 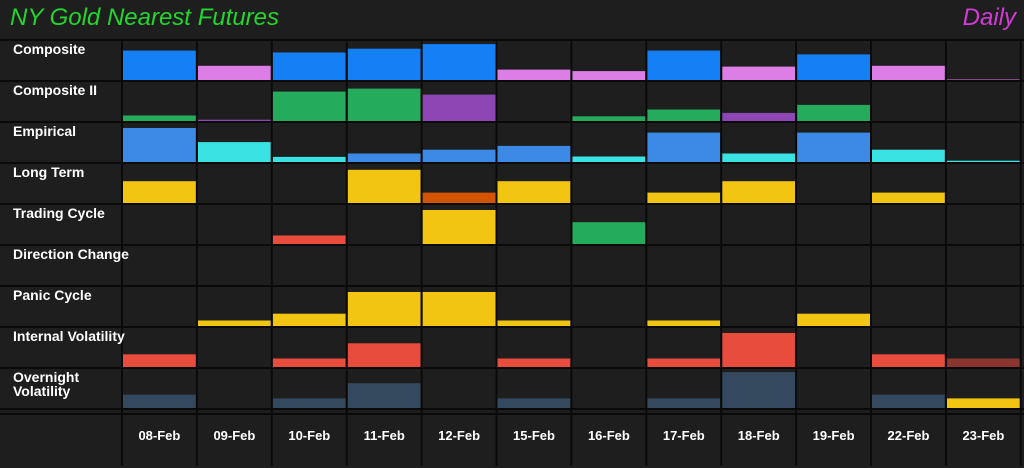 I want to click on bar-composite-ii-11-feb, so click(x=384, y=105).